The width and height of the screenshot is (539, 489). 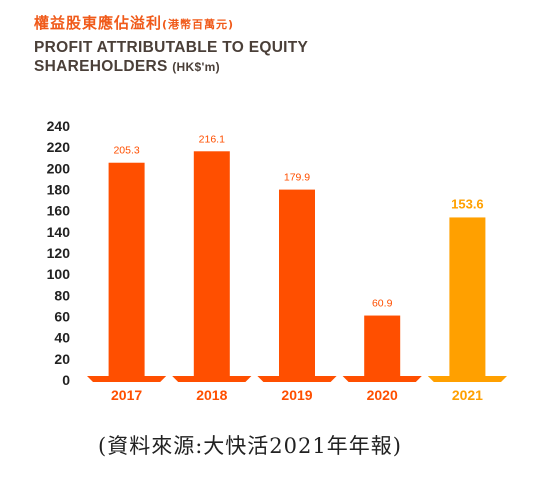 I want to click on data-label: 216.1, so click(x=212, y=139).